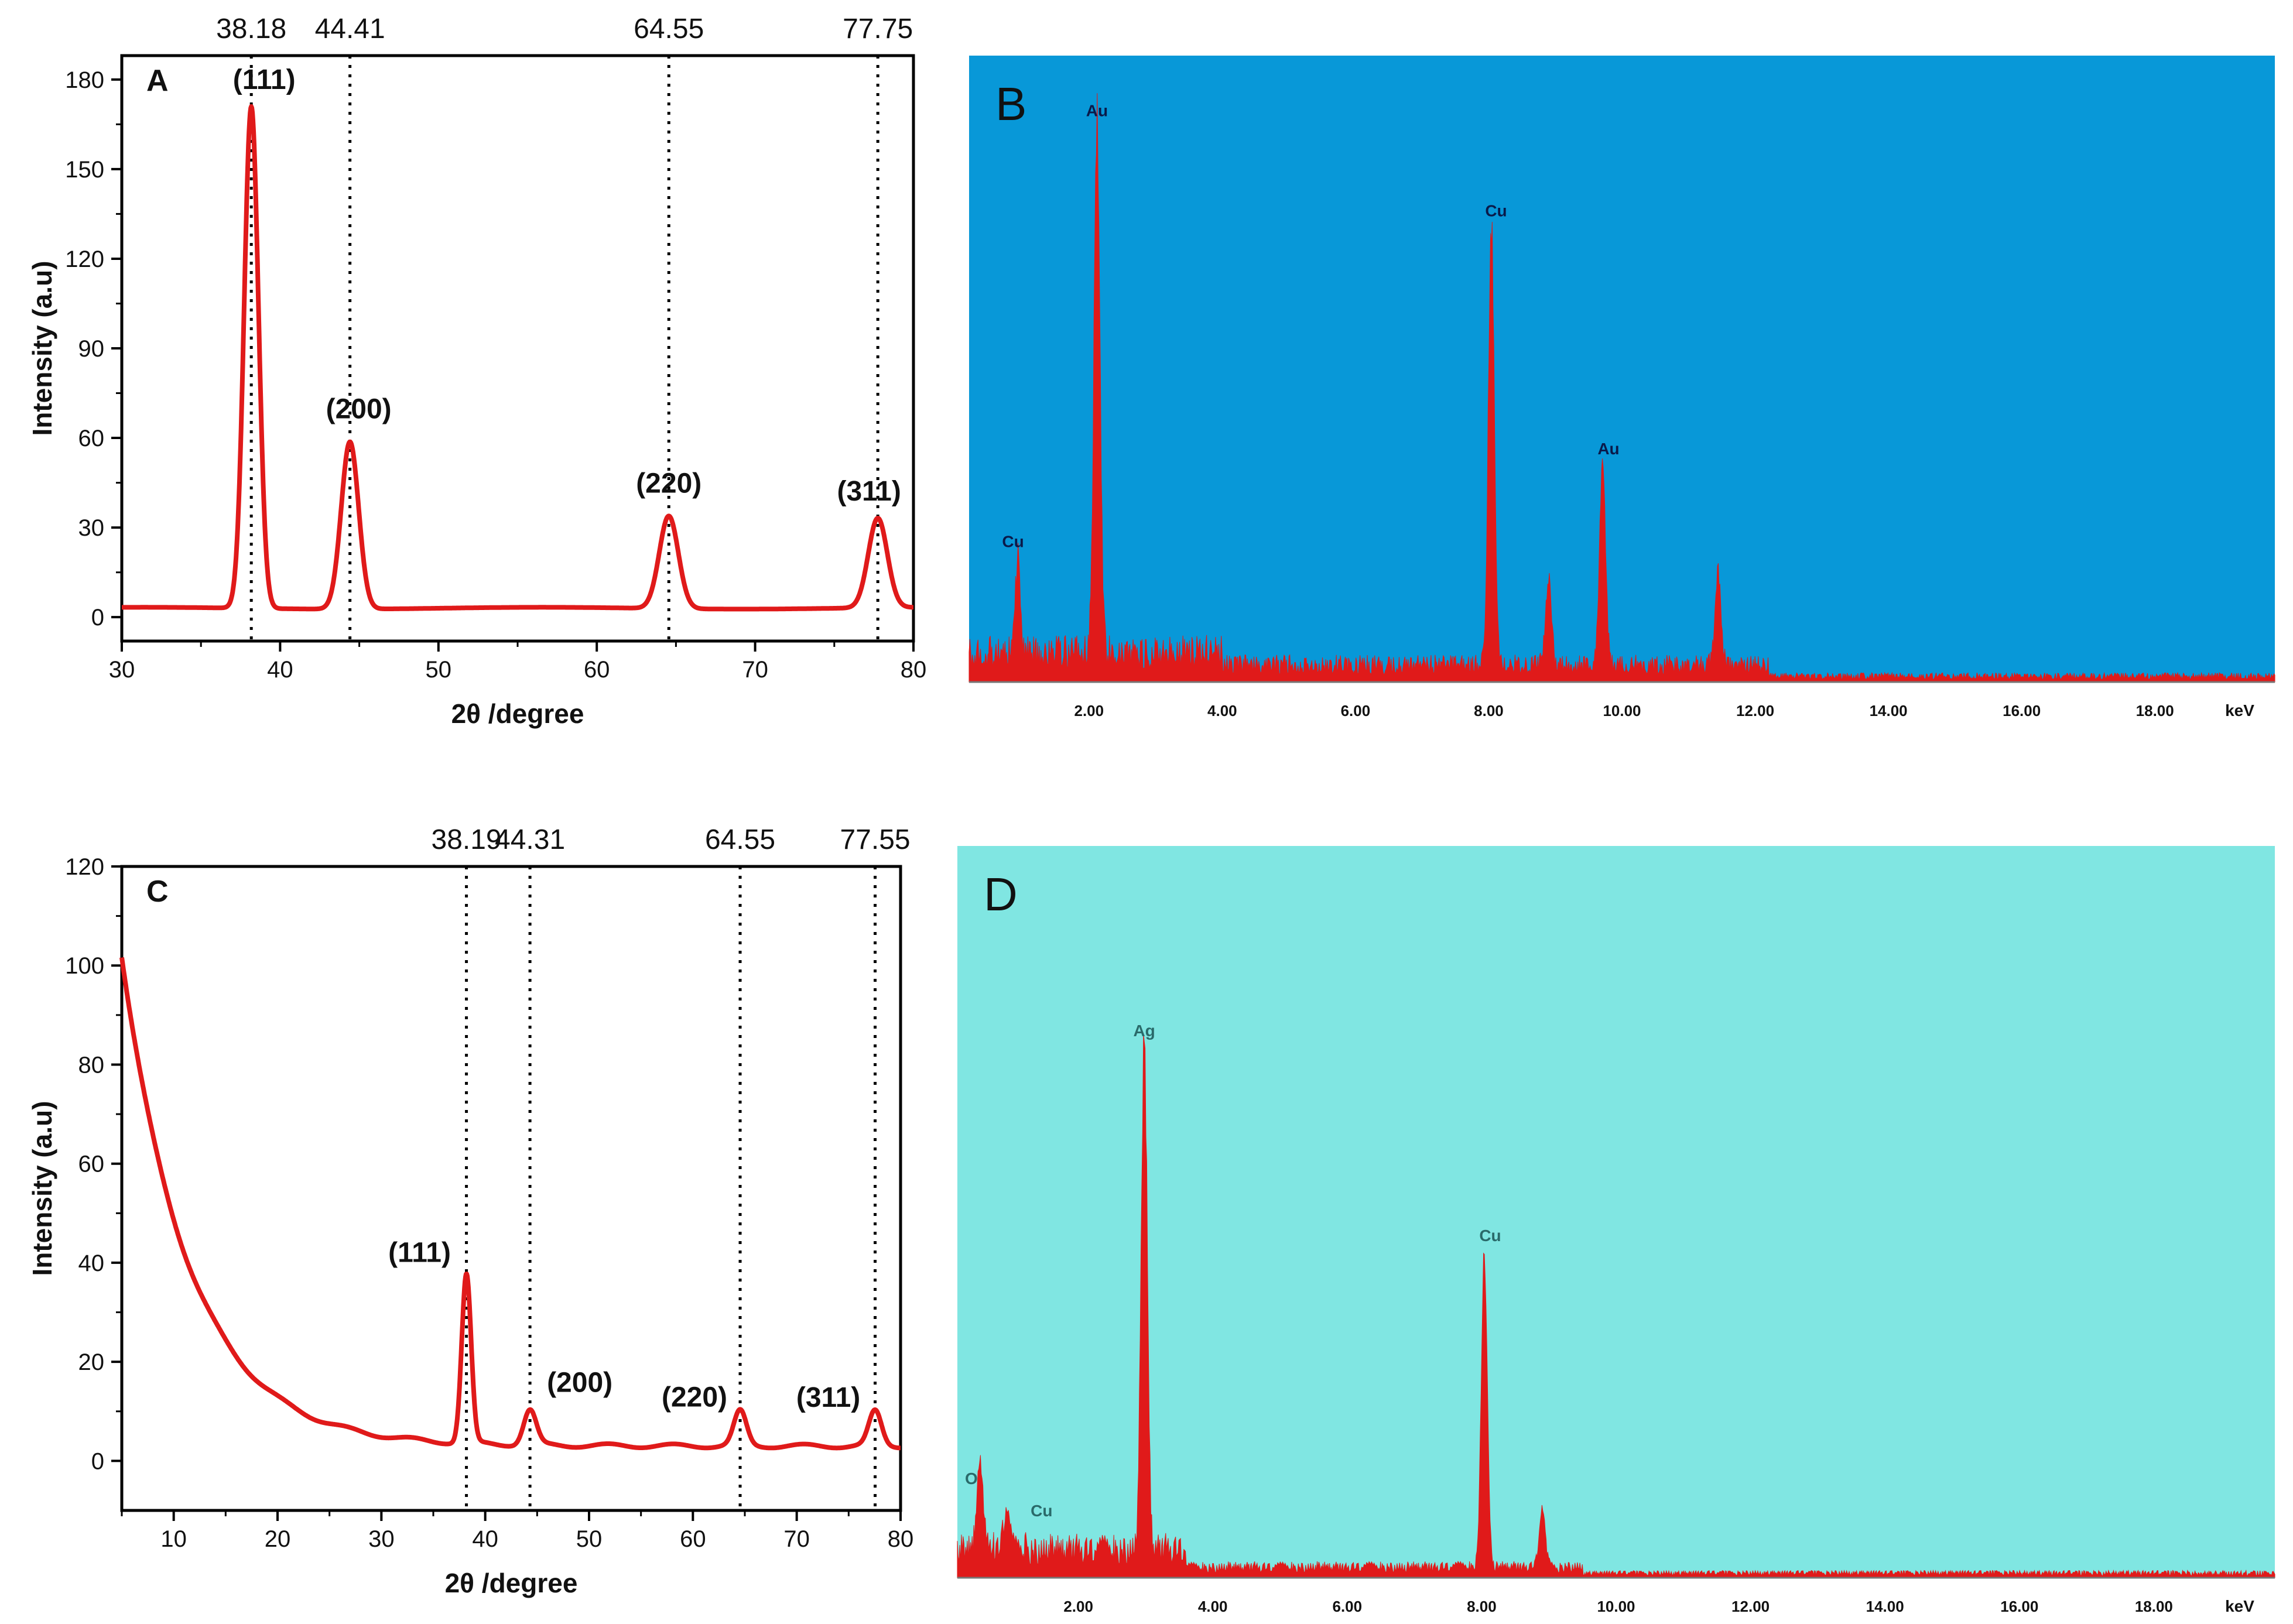 The width and height of the screenshot is (2293, 1624). Describe the element at coordinates (530, 839) in the screenshot. I see `reference-value-label: 44.31` at that location.